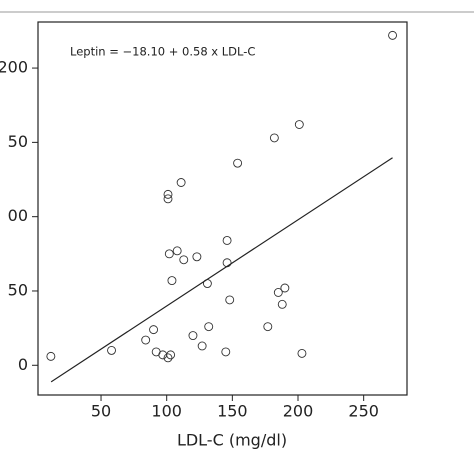 This screenshot has height=474, width=474. Describe the element at coordinates (363, 411) in the screenshot. I see `x-tick-label: 250` at that location.